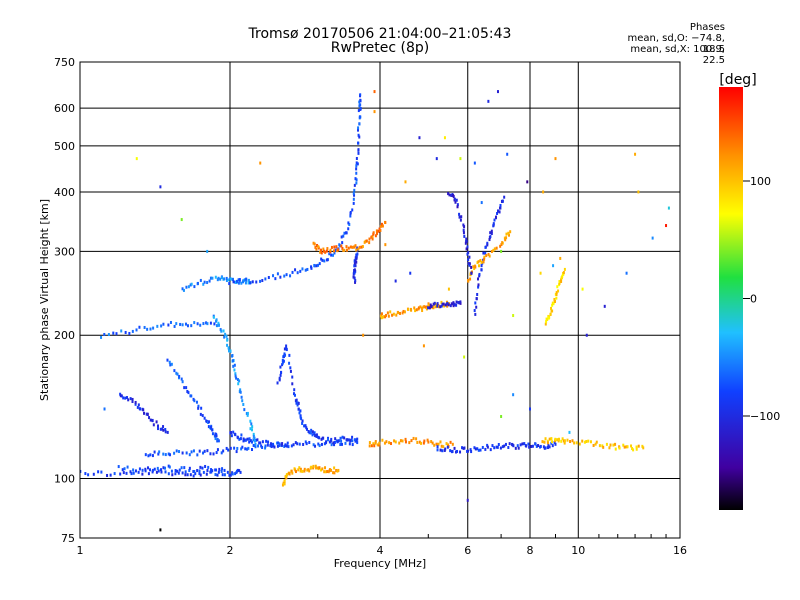 This screenshot has width=800, height=600. I want to click on y-tick-label: 75, so click(68, 538).